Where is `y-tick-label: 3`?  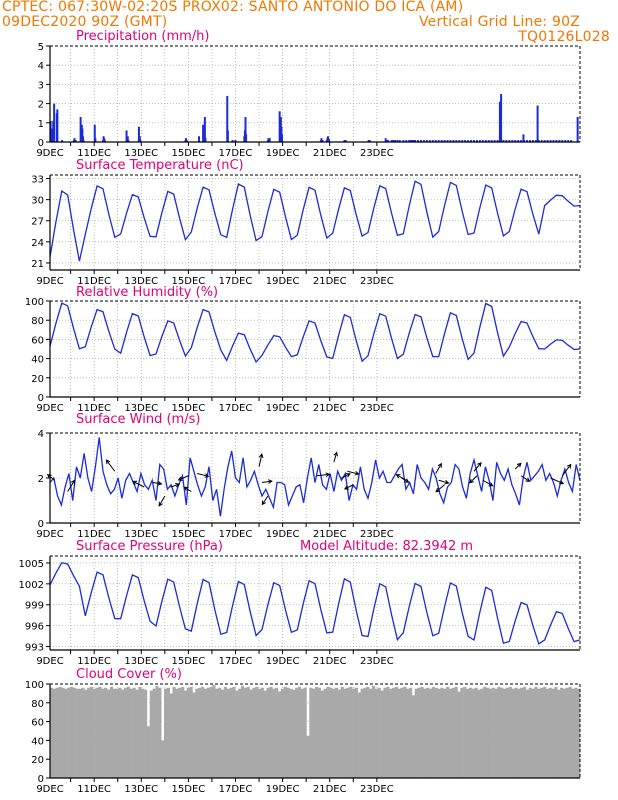 y-tick-label: 3 is located at coordinates (41, 85).